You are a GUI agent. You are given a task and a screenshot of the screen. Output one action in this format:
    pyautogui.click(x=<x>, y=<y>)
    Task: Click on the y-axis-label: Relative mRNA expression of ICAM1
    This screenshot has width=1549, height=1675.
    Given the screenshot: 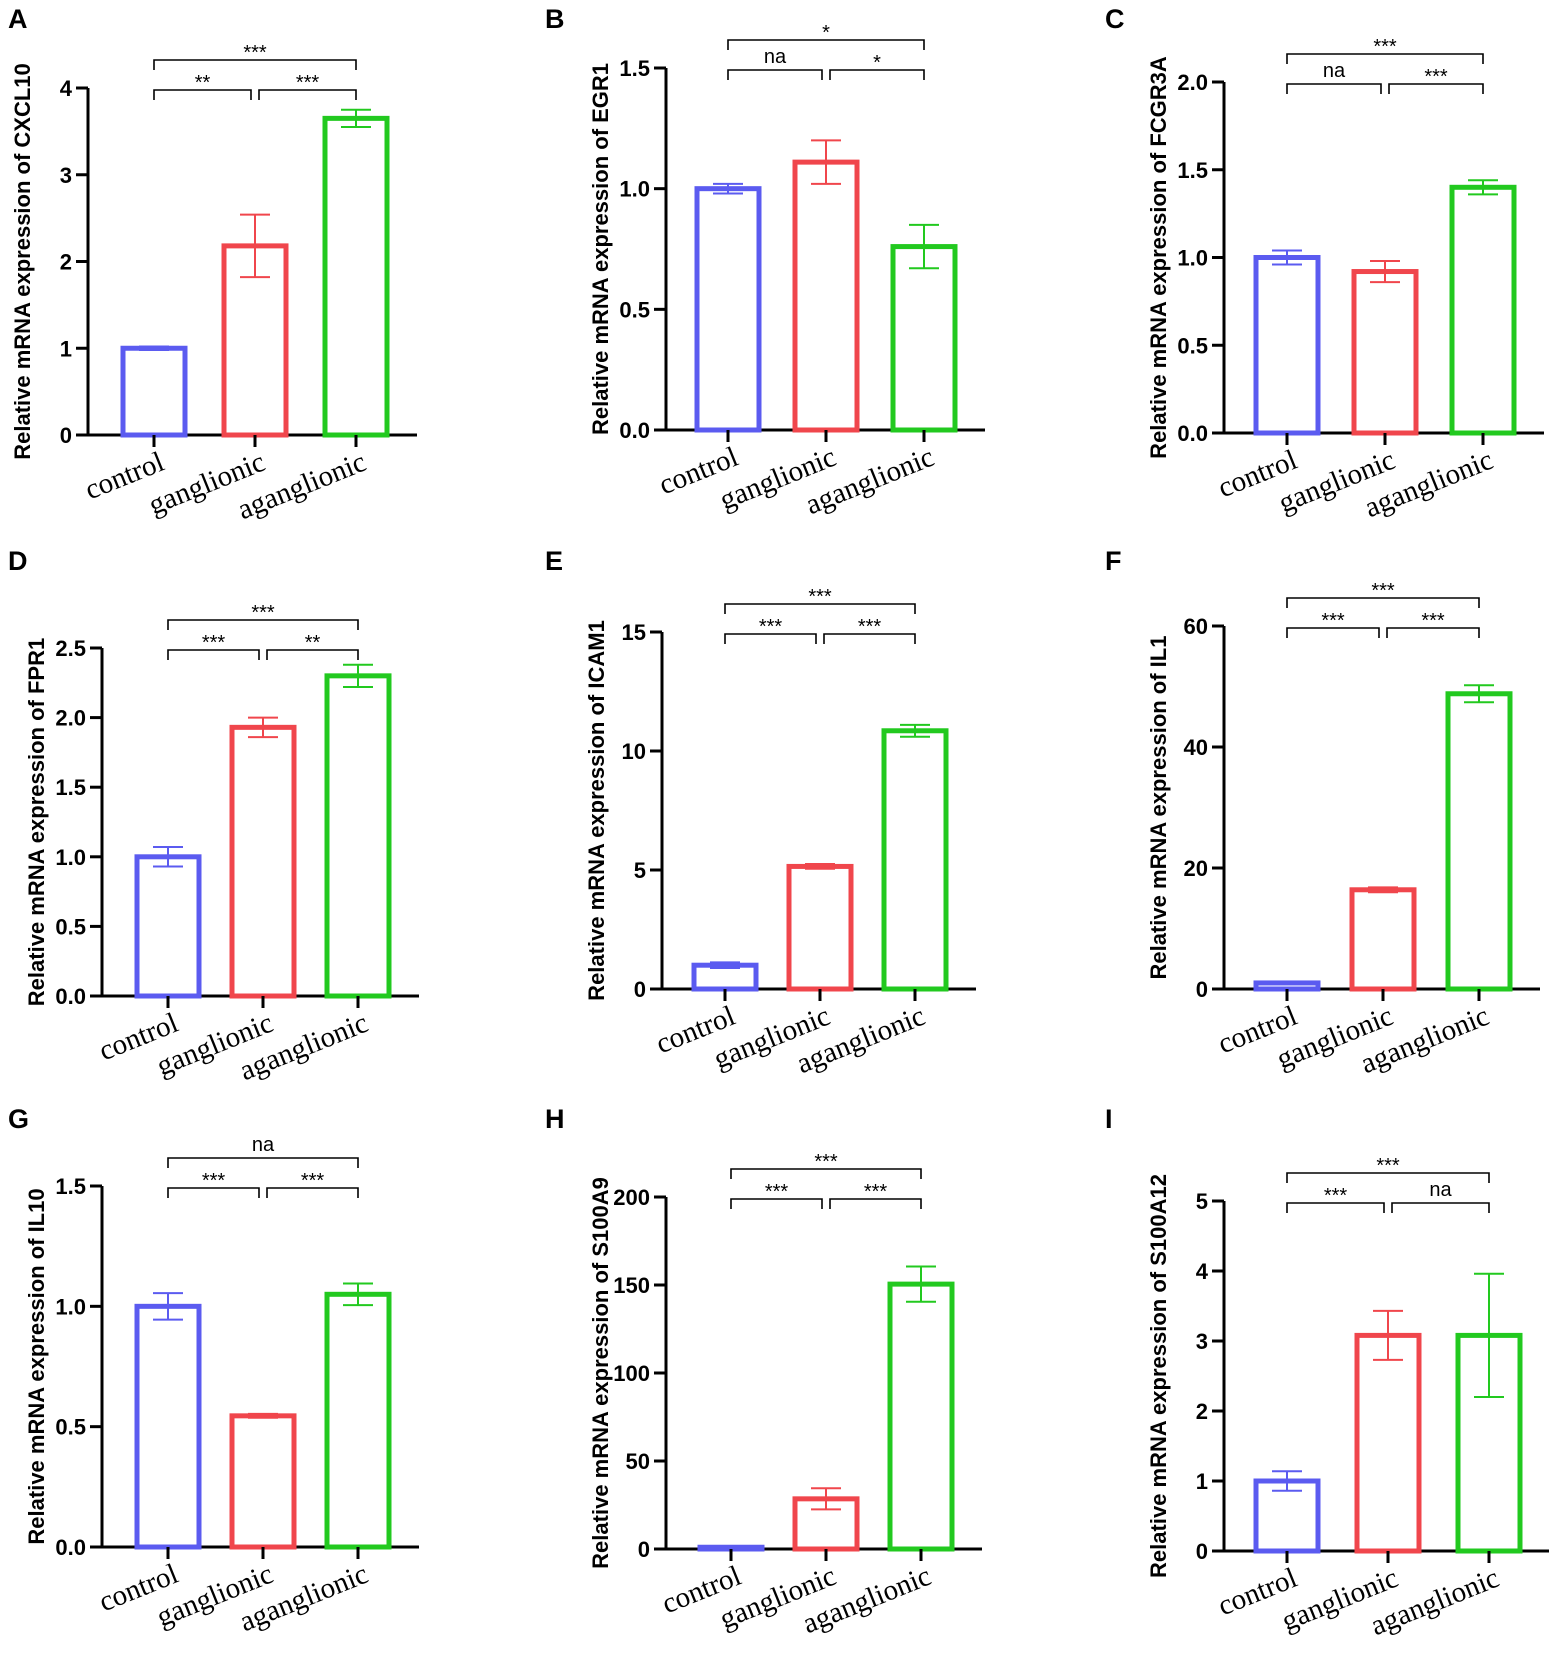 What is the action you would take?
    pyautogui.click(x=596, y=810)
    